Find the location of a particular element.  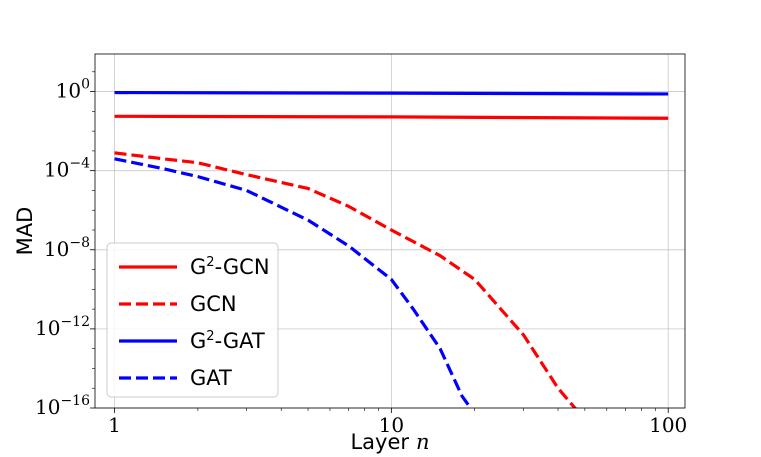

legend-label-g2-gcn: G2-GCN is located at coordinates (230, 267).